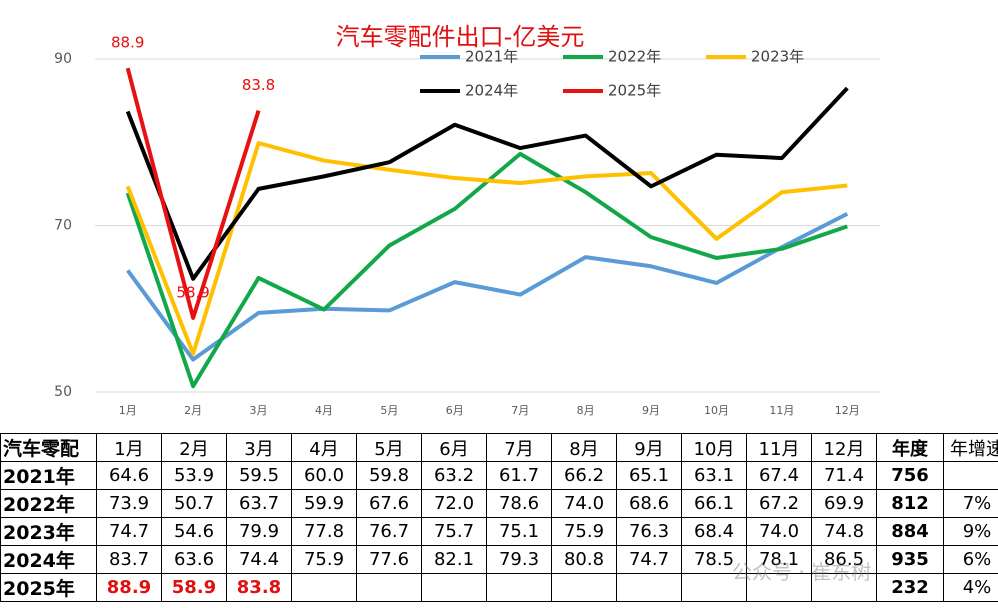  Describe the element at coordinates (779, 559) in the screenshot. I see `table-cell: 78.1` at that location.